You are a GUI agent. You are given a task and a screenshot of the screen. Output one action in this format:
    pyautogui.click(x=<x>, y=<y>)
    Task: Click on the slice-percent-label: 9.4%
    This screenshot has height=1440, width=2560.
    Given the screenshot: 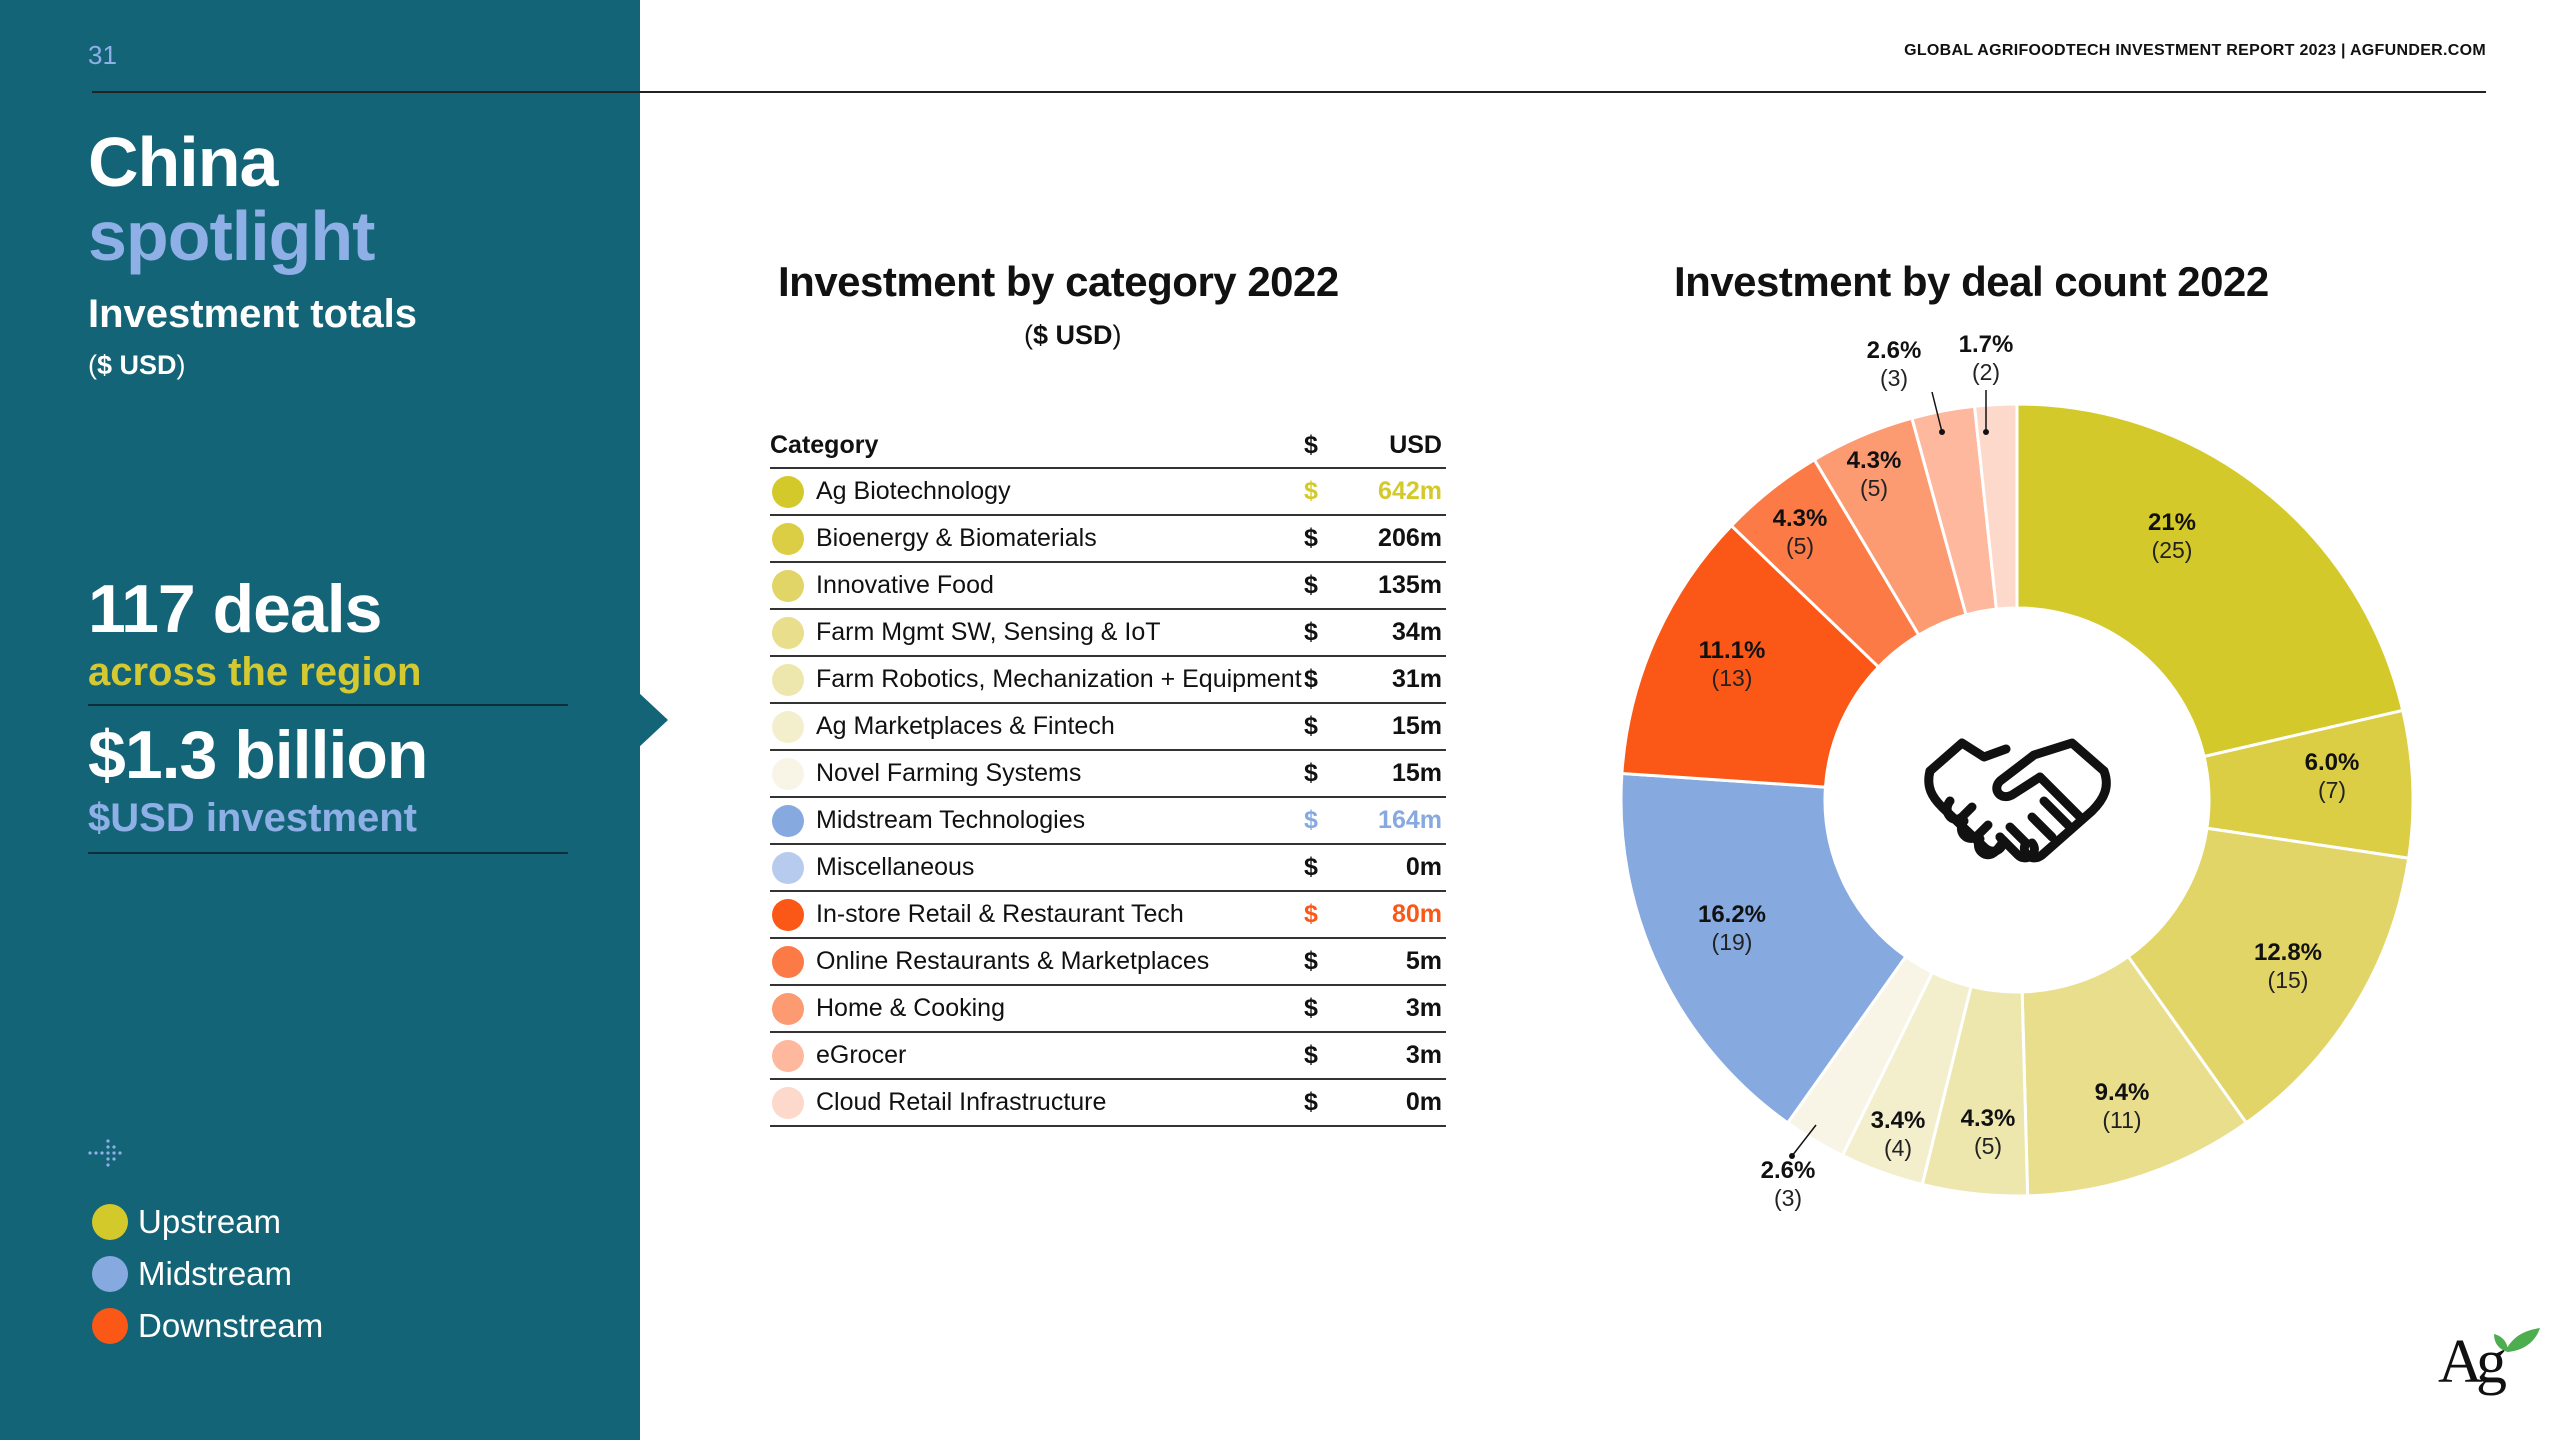 What is the action you would take?
    pyautogui.click(x=2122, y=1092)
    